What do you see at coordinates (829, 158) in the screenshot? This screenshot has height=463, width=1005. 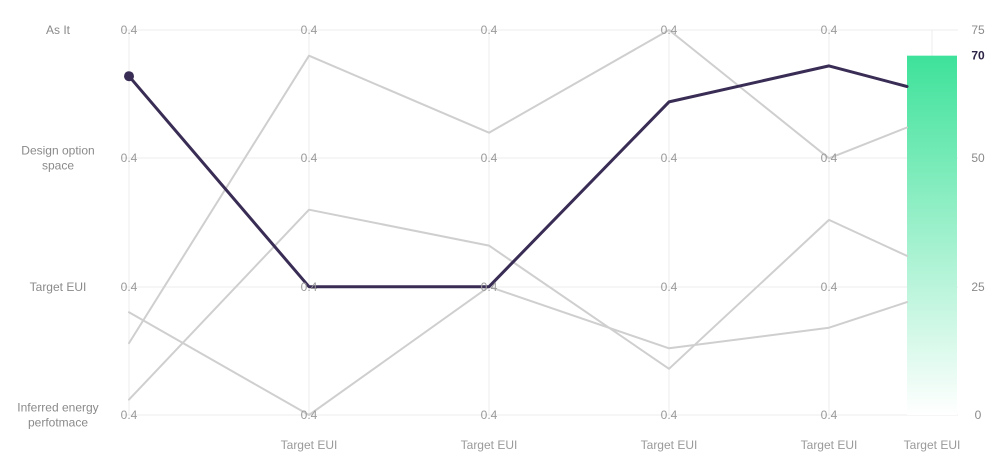 I see `tick-label-4-1: 0.4` at bounding box center [829, 158].